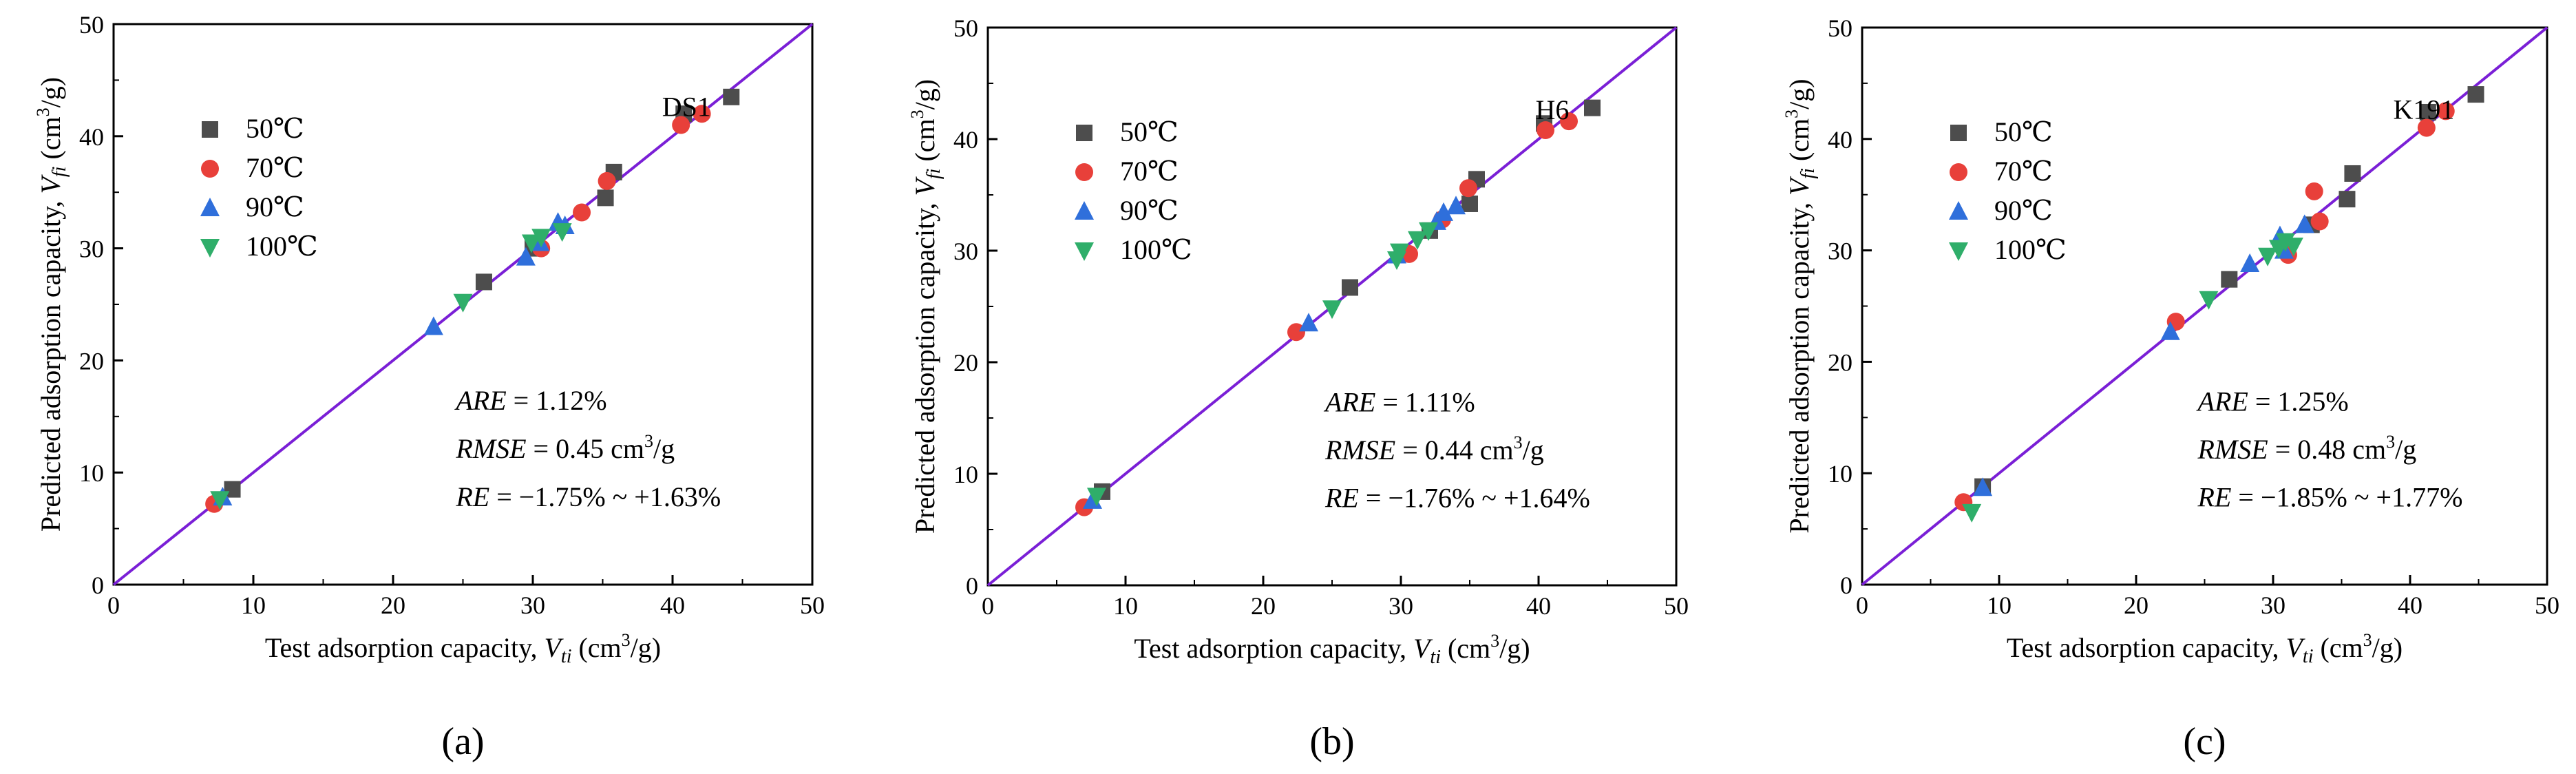 The height and width of the screenshot is (774, 2576). I want to click on ann-re: RE = −1.75% ~ +1.63%, so click(588, 496).